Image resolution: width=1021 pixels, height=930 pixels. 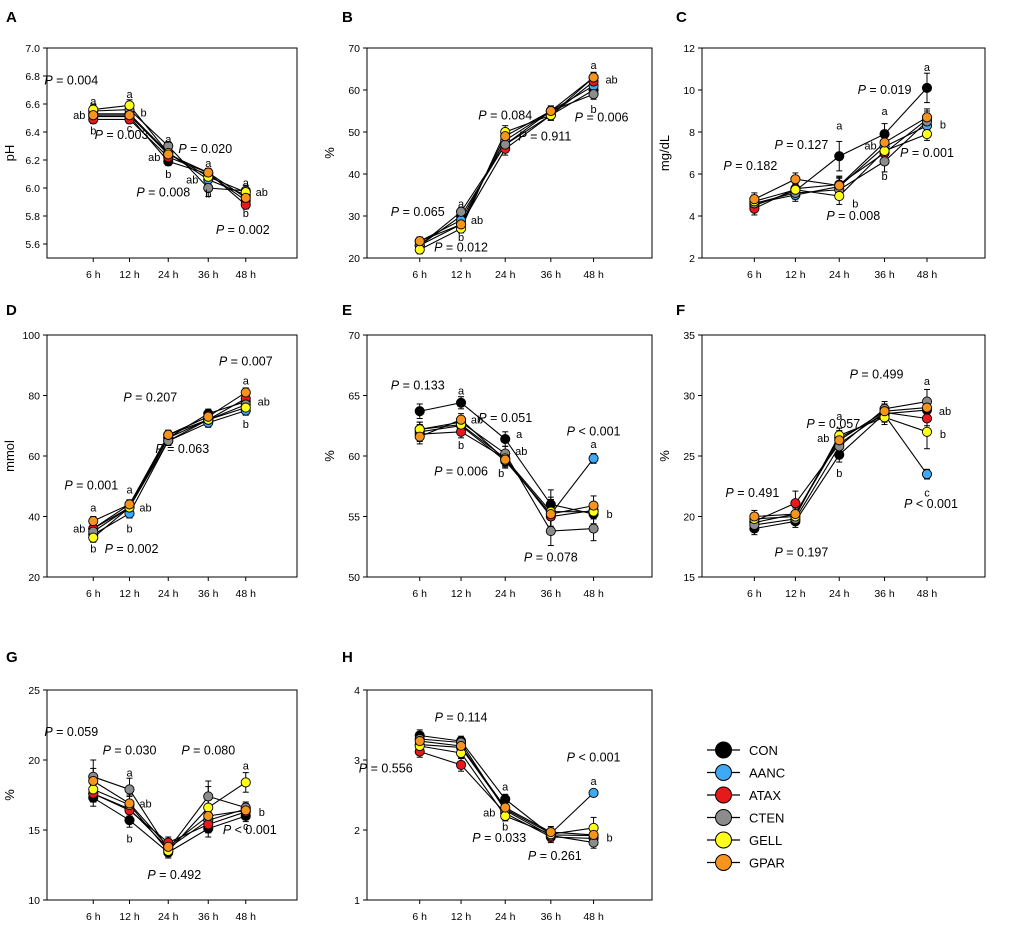 I want to click on legend-label: GELL, so click(x=765, y=840).